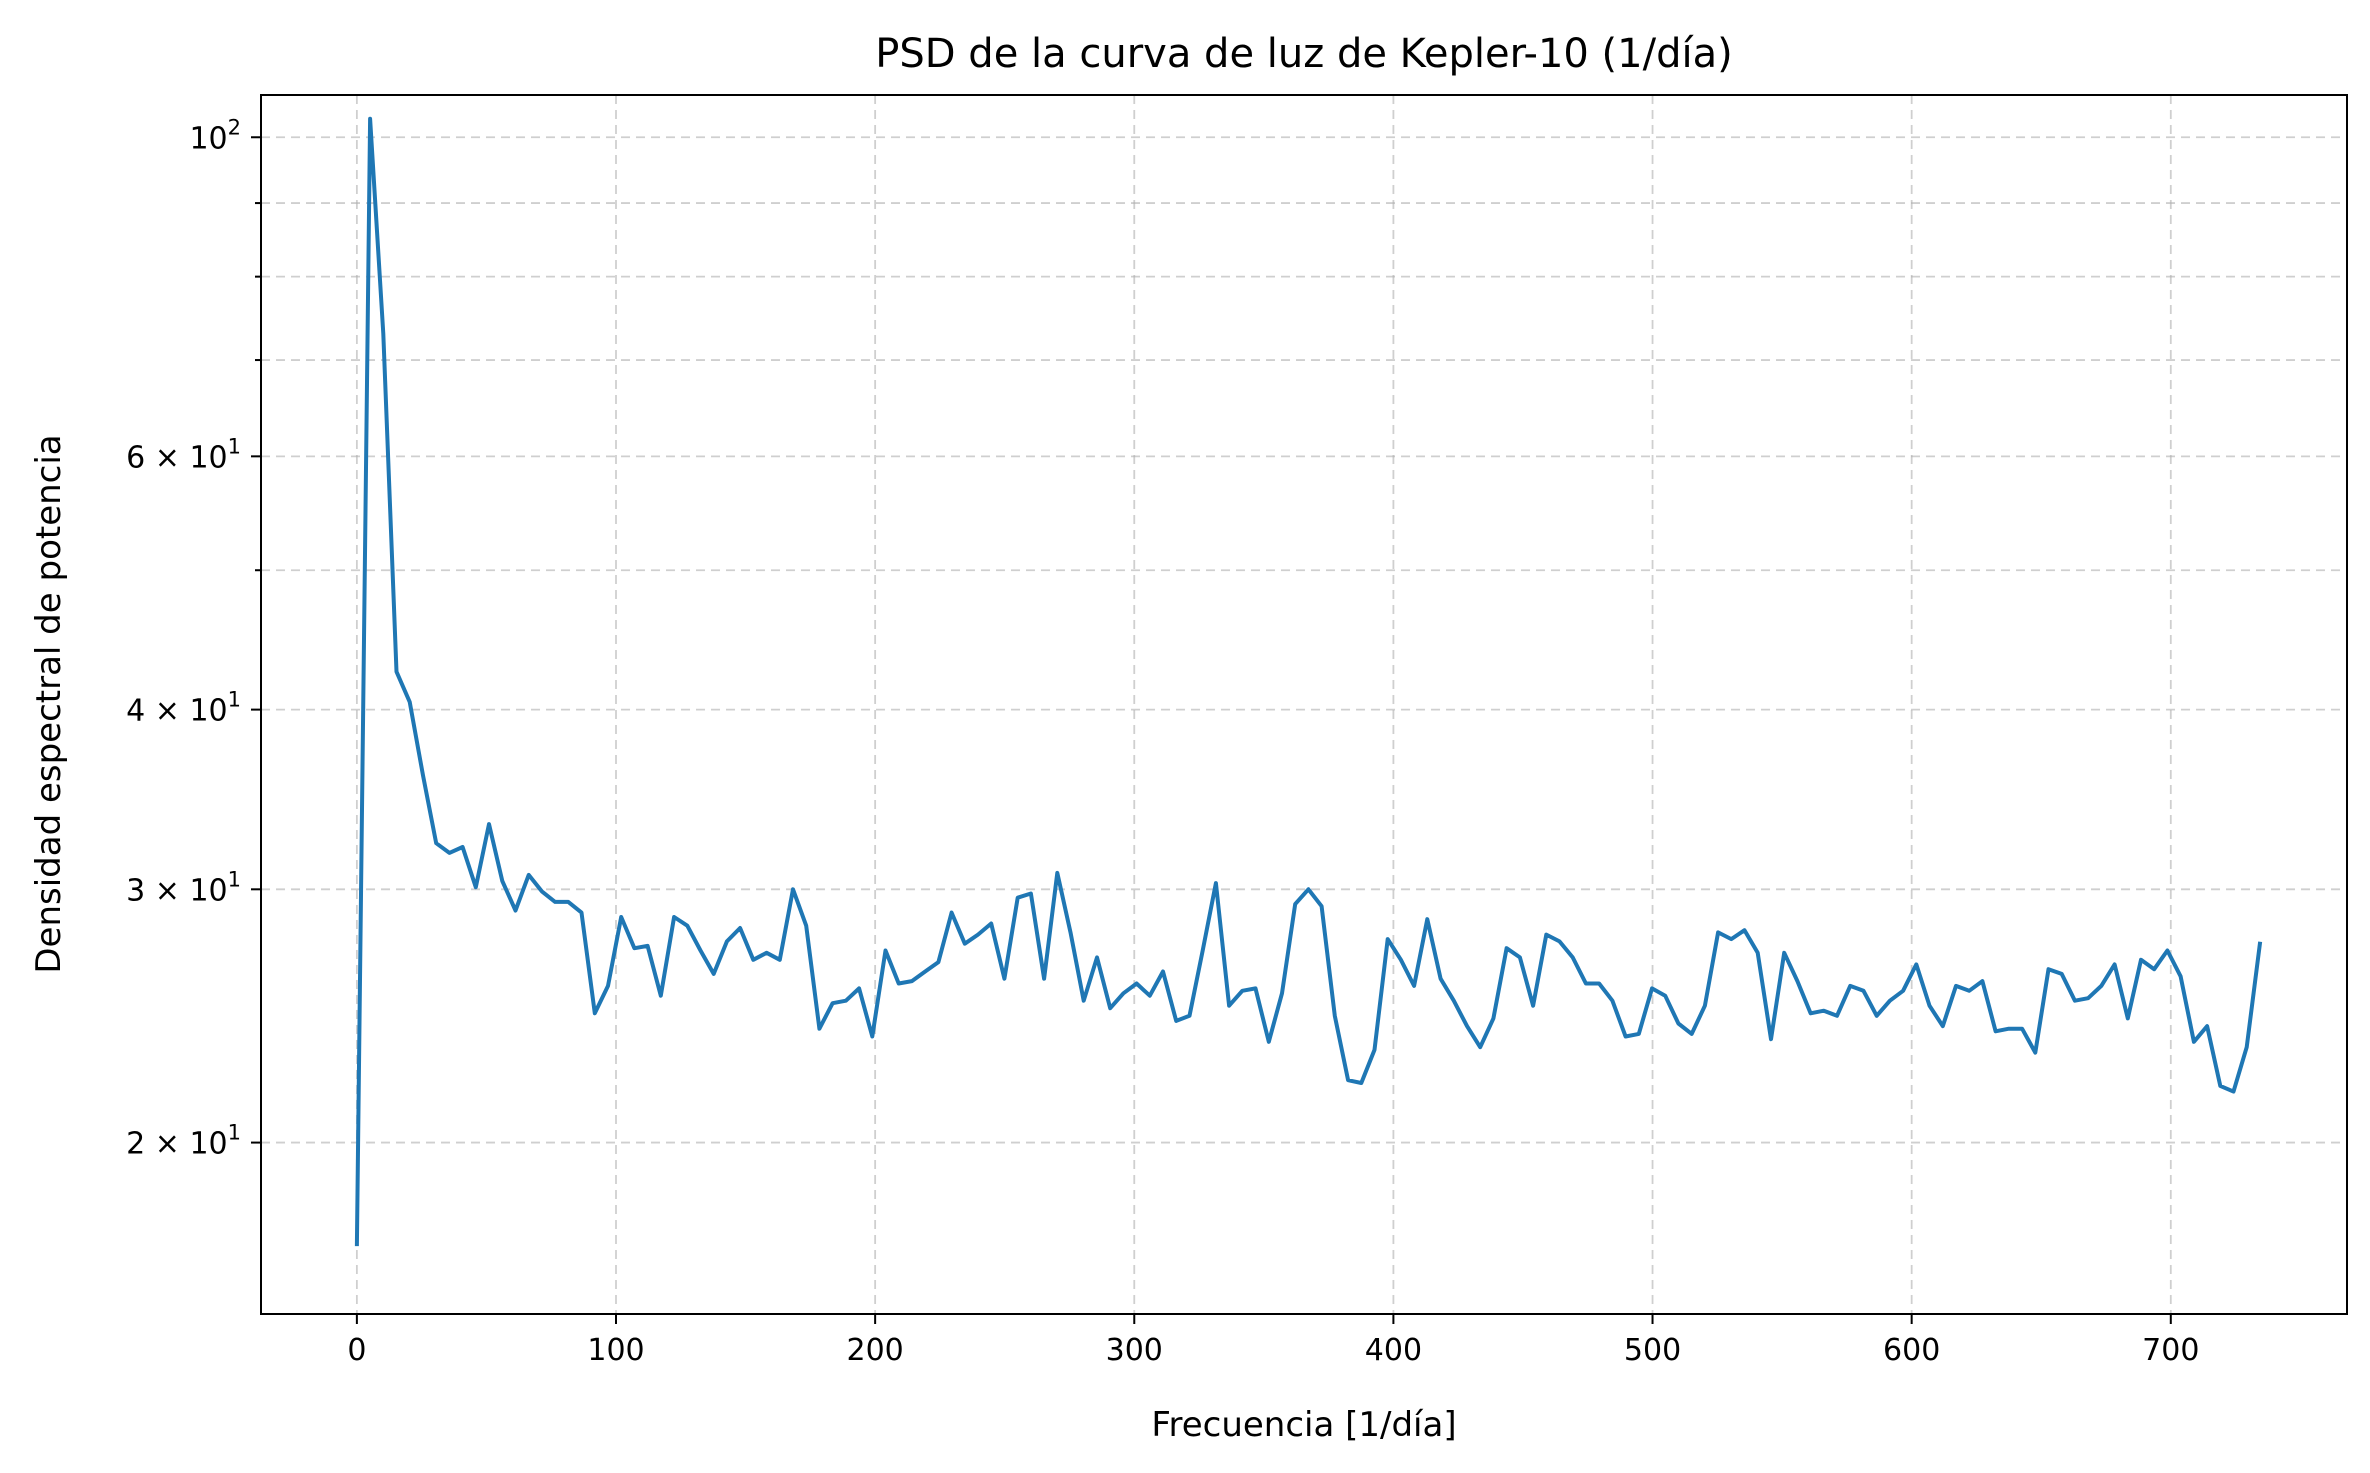 The image size is (2370, 1473). What do you see at coordinates (1273, 1341) in the screenshot?
I see `x-axis-ticks: 0 100 200 300 400 500 600 700` at bounding box center [1273, 1341].